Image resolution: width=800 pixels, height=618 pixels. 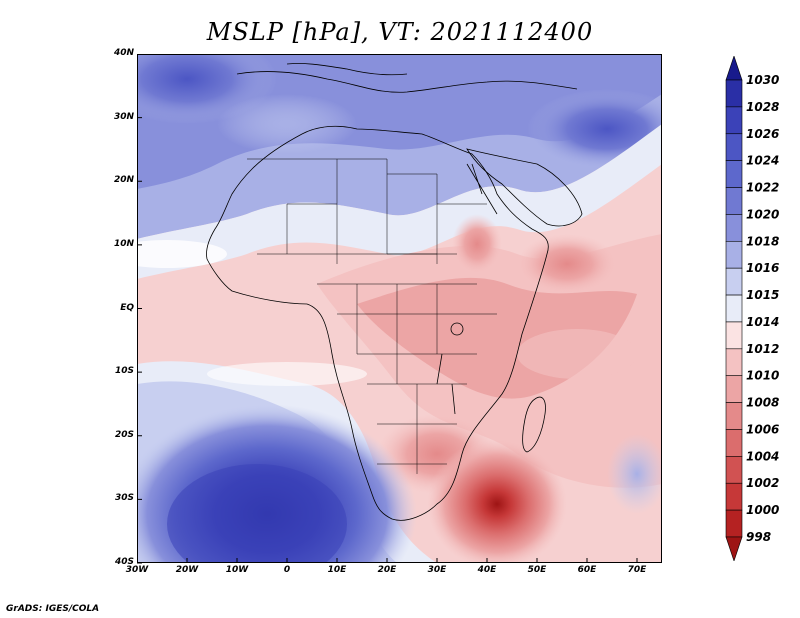 What do you see at coordinates (762, 241) in the screenshot?
I see `colorbar-label: 1018` at bounding box center [762, 241].